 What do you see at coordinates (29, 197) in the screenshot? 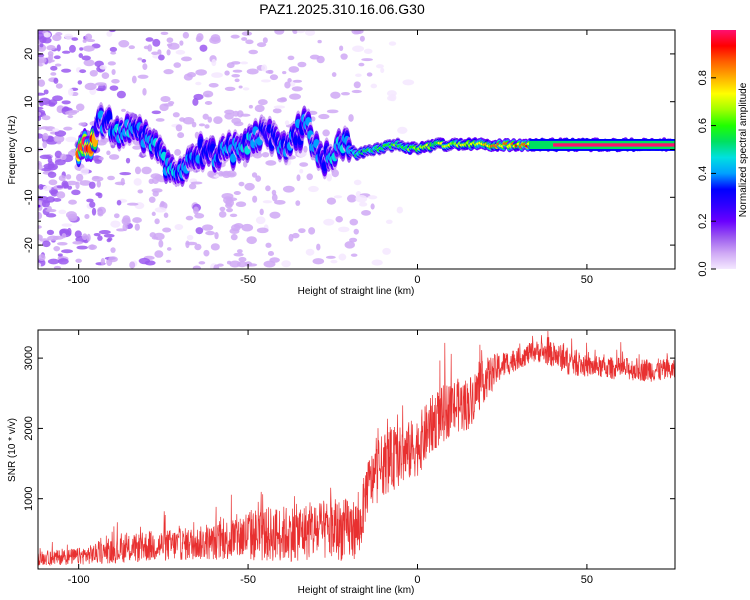
I see `y-tick-label: -10` at bounding box center [29, 197].